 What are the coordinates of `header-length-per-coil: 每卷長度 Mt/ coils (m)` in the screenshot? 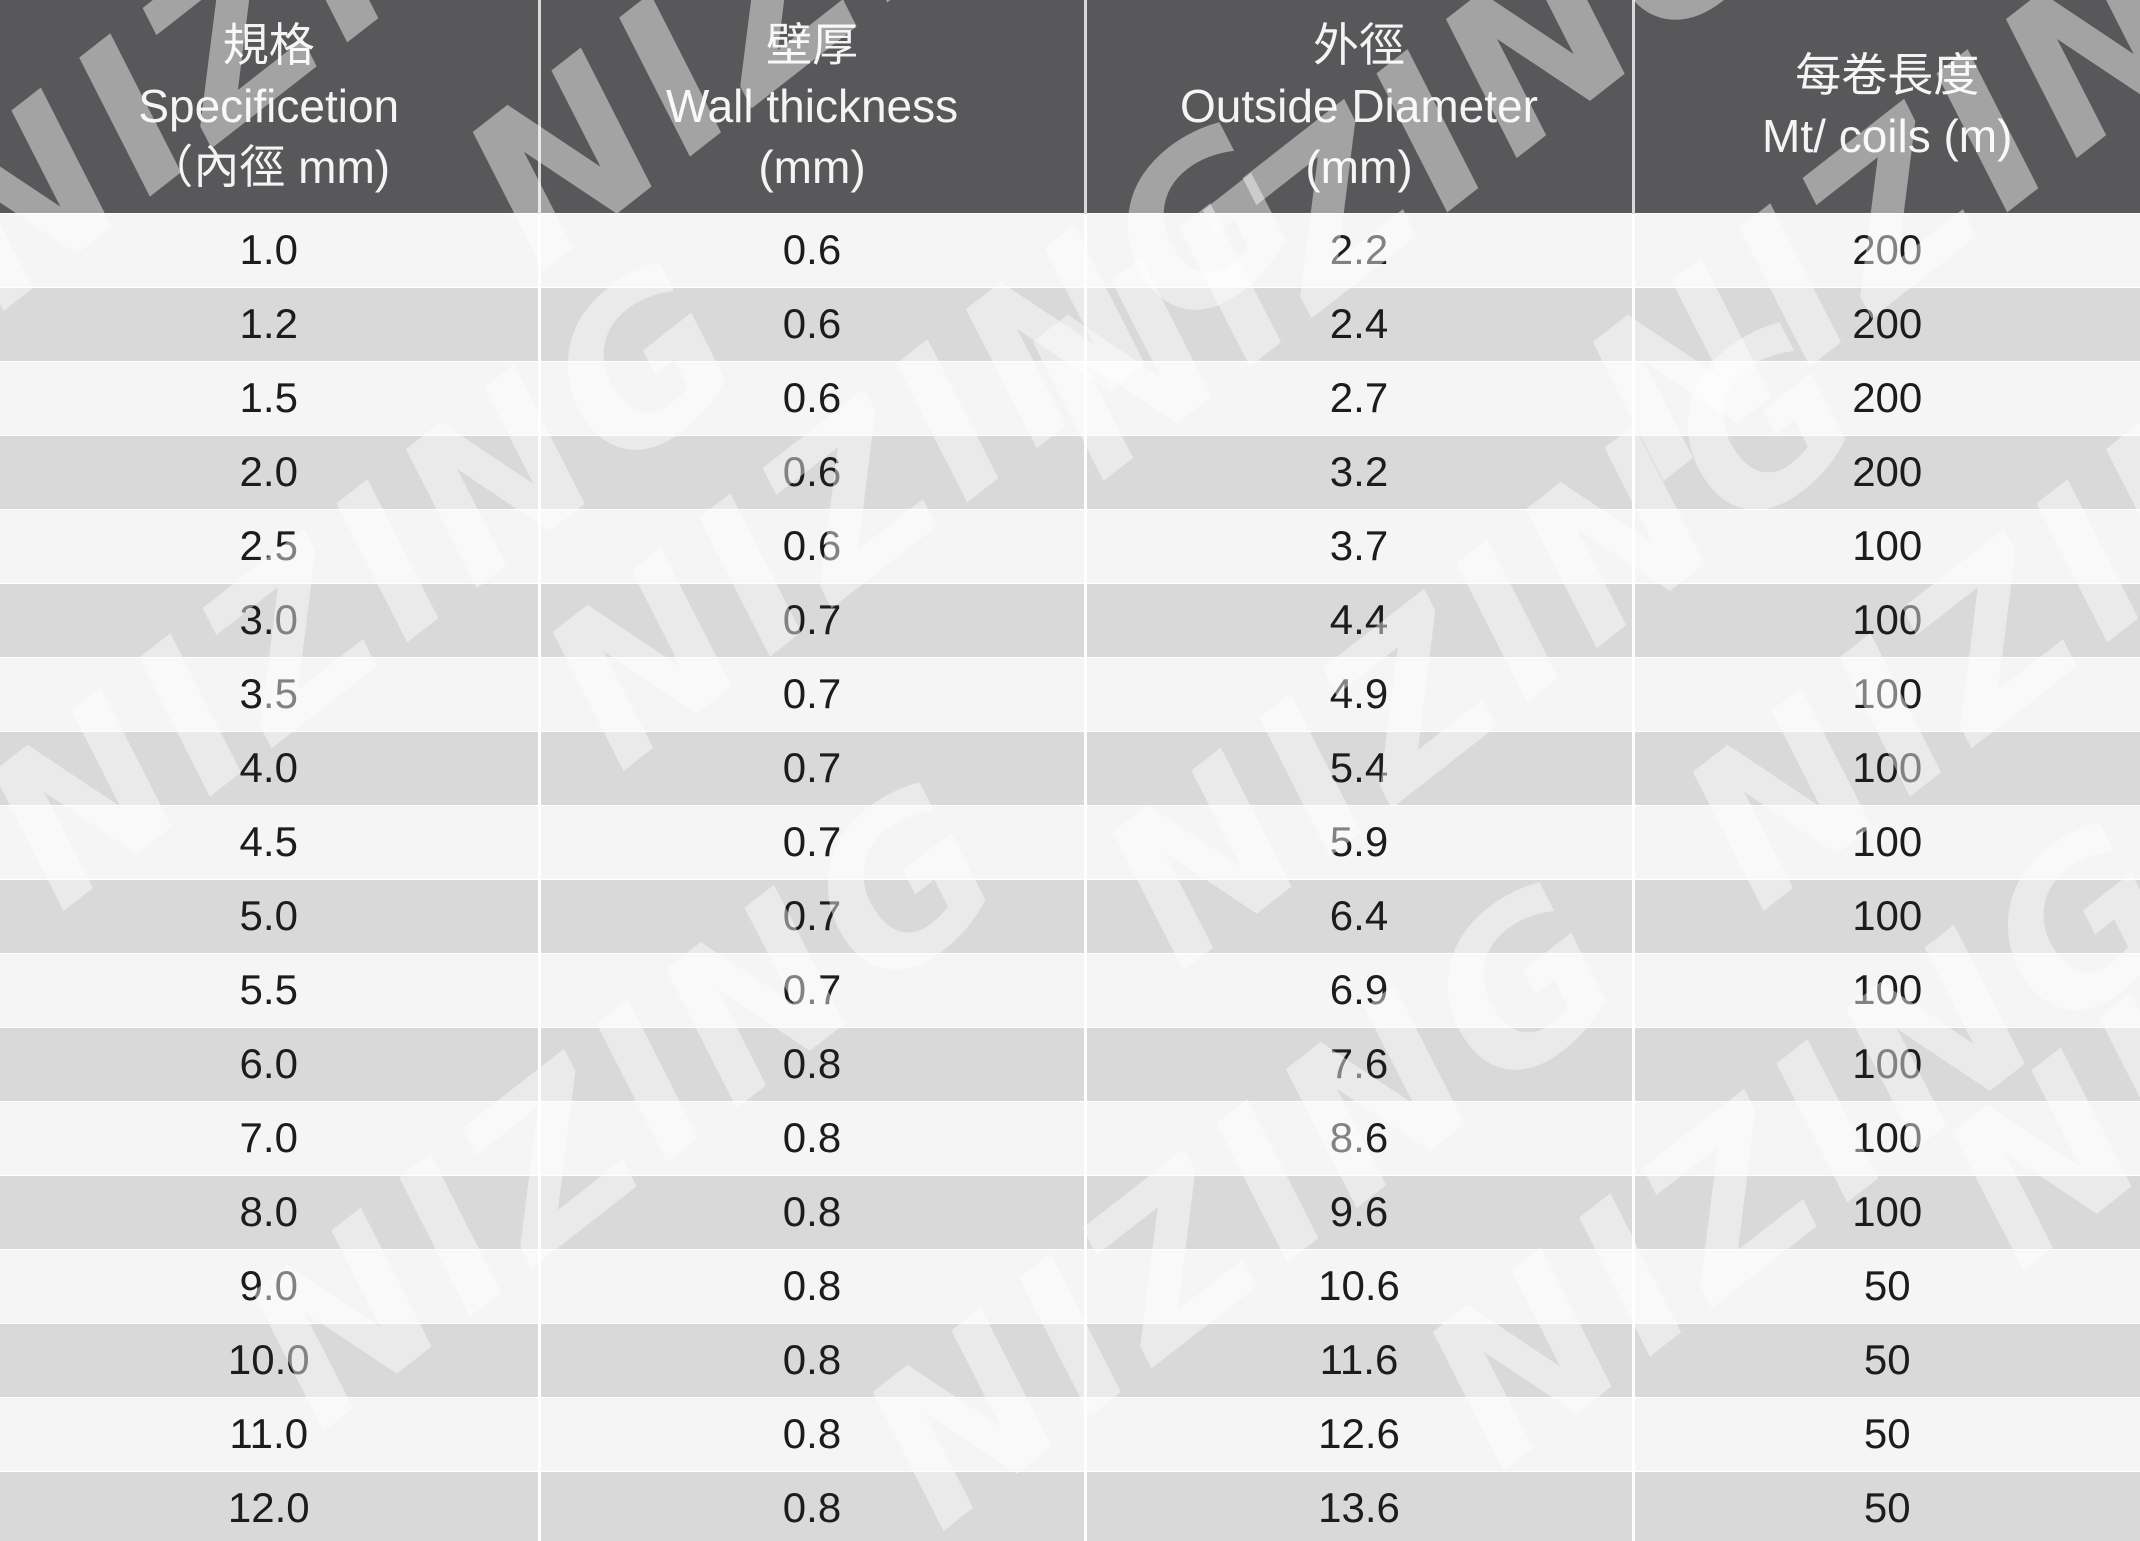 It's located at (1886, 106).